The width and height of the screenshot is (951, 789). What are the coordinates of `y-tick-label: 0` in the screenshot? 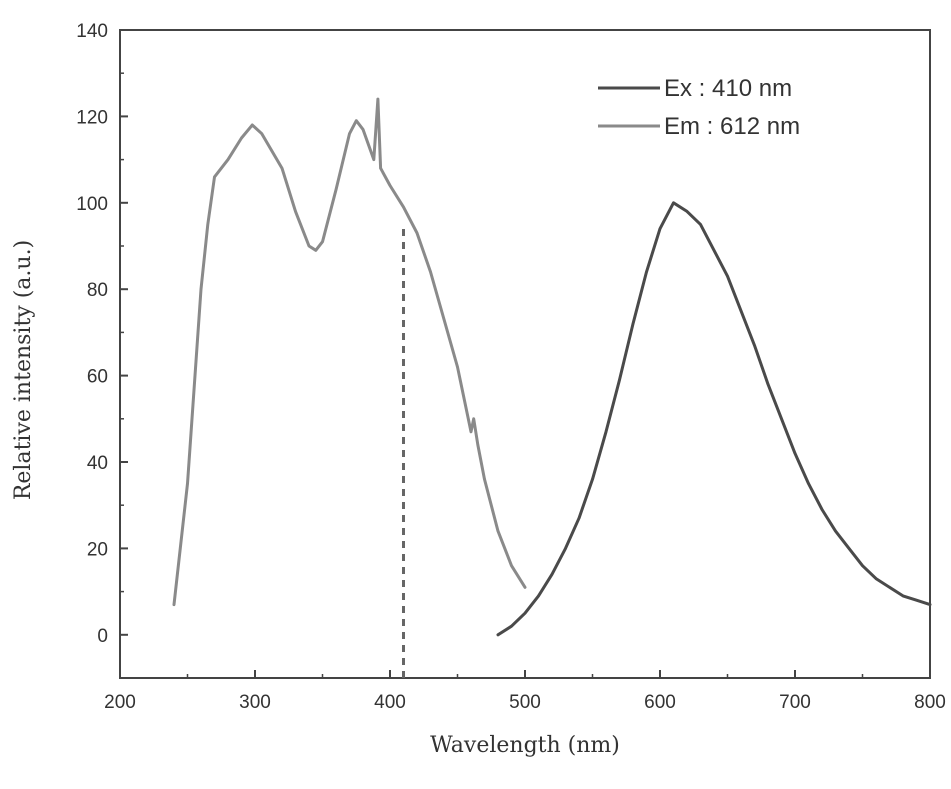 It's located at (102, 636).